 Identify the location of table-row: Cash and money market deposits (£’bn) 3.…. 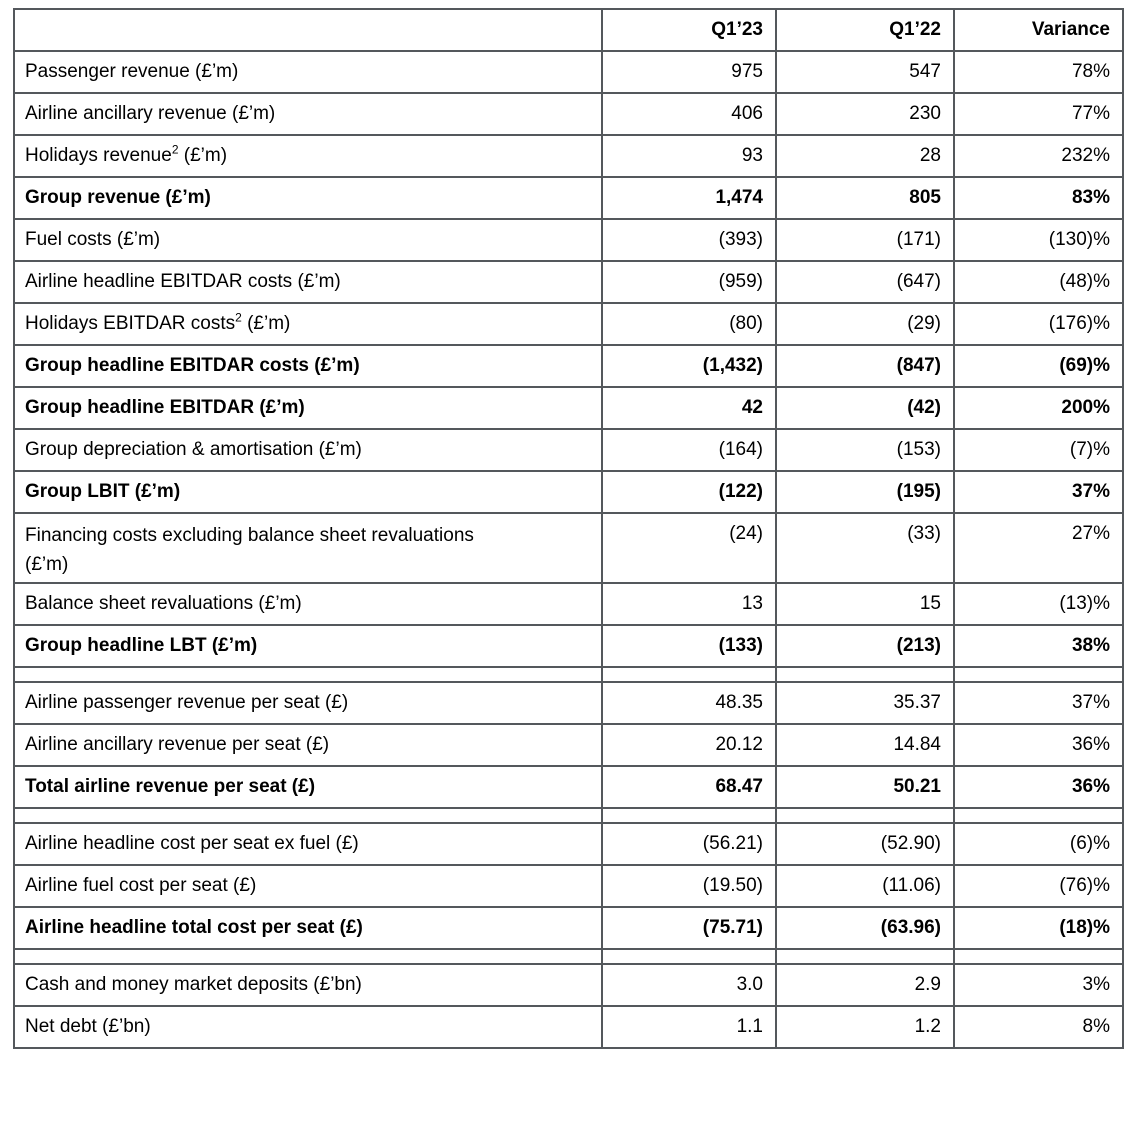
(568, 984).